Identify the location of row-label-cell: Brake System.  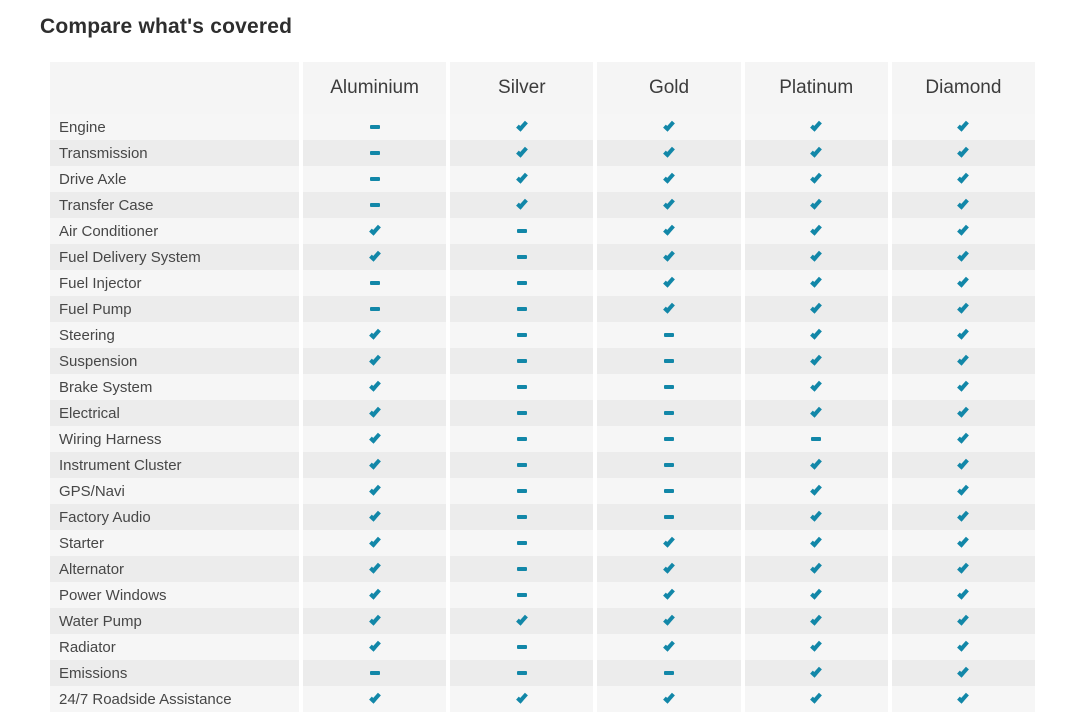
(174, 387).